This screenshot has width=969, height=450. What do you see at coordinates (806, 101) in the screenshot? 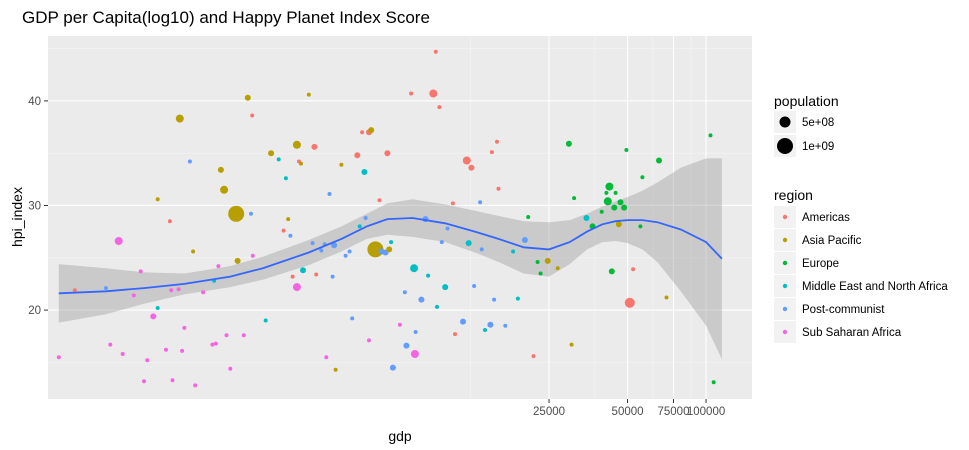
I see `size-legend-title: population` at bounding box center [806, 101].